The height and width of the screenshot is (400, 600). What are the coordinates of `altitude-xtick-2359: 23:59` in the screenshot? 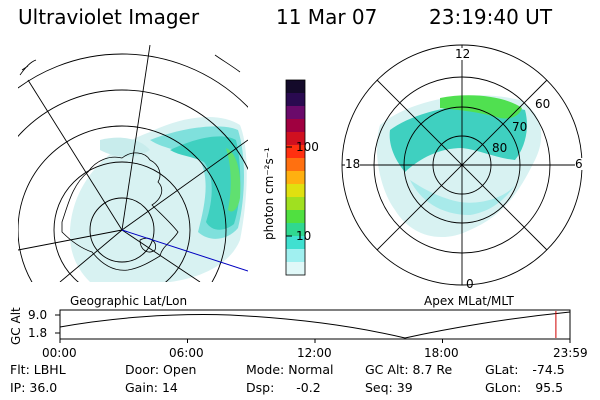 It's located at (570, 353).